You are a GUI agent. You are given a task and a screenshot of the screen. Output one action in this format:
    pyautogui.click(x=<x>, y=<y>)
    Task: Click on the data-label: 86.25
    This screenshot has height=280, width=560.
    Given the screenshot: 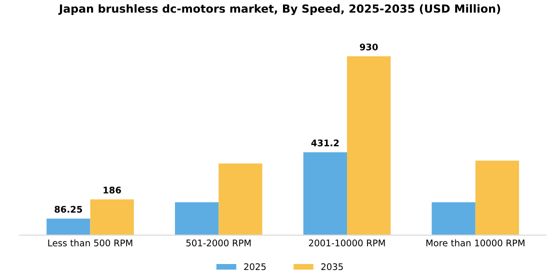 What is the action you would take?
    pyautogui.click(x=68, y=209)
    